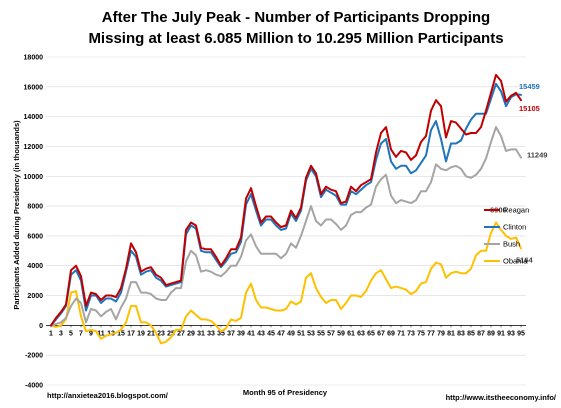  Describe the element at coordinates (131, 333) in the screenshot. I see `x-tick-label: 17` at that location.